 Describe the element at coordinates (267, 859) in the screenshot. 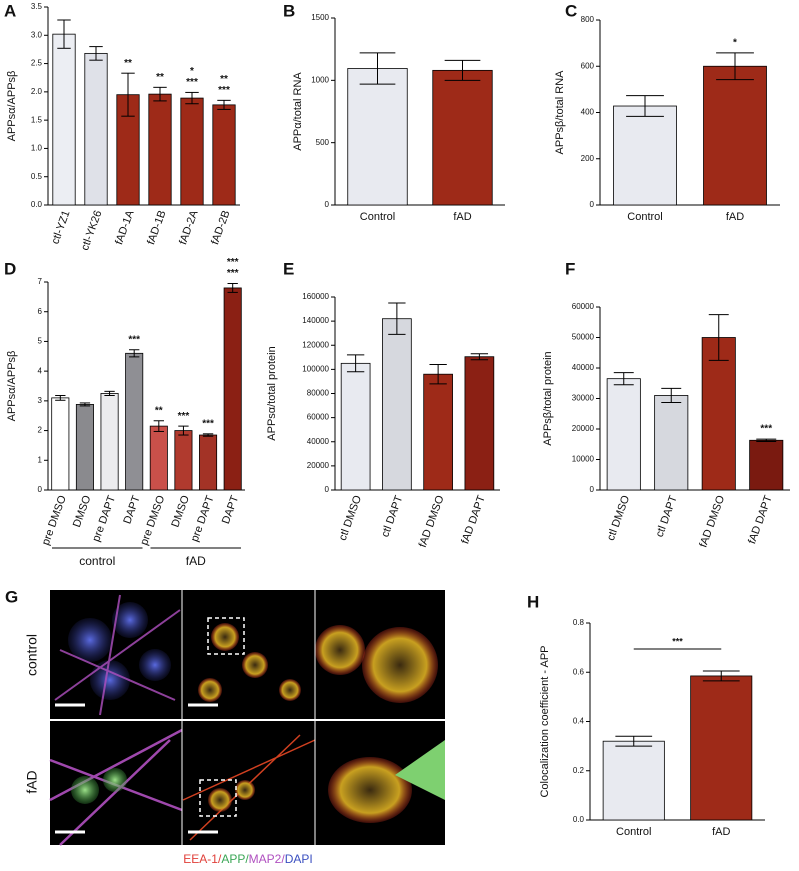

I see `stain-name: MAP2/` at that location.